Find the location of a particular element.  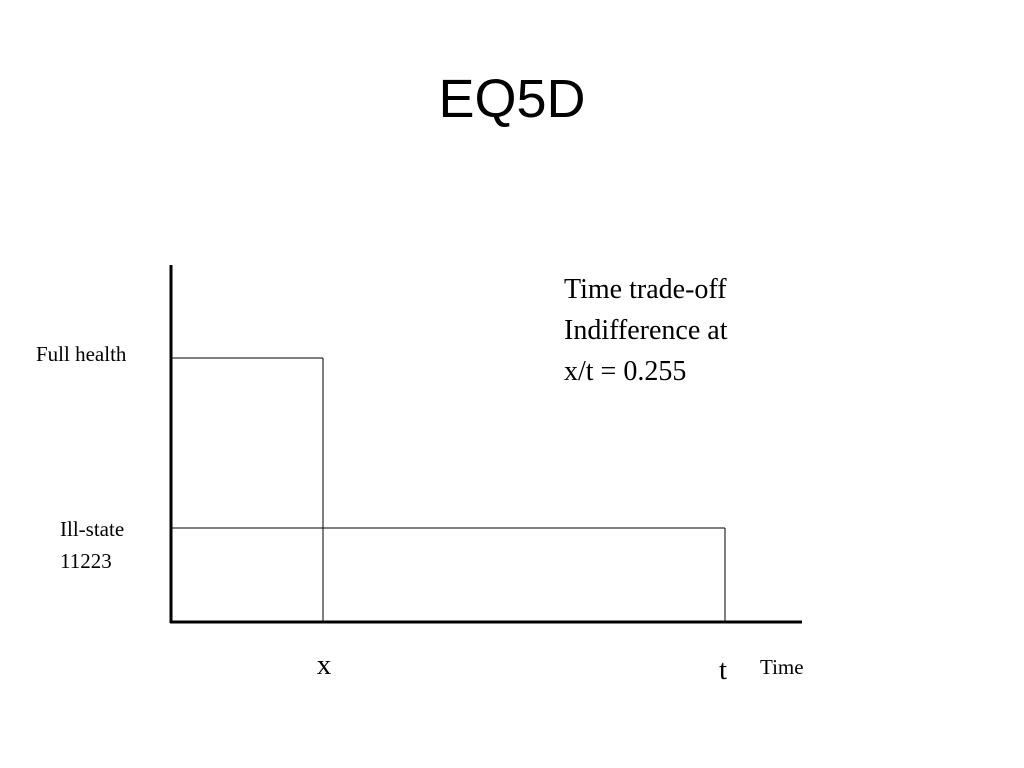

t-label: t is located at coordinates (723, 670).